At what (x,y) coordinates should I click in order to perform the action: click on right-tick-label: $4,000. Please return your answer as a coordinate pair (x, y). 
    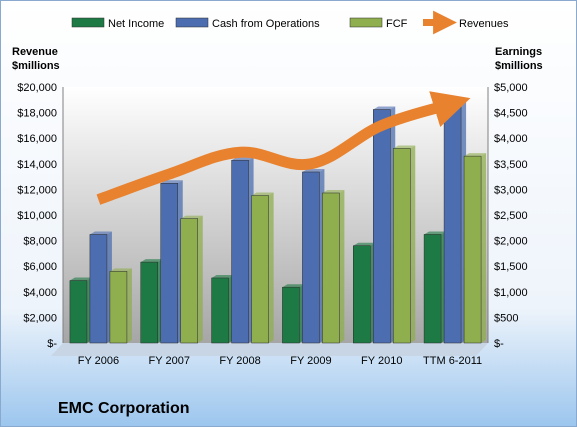
    Looking at the image, I should click on (511, 139).